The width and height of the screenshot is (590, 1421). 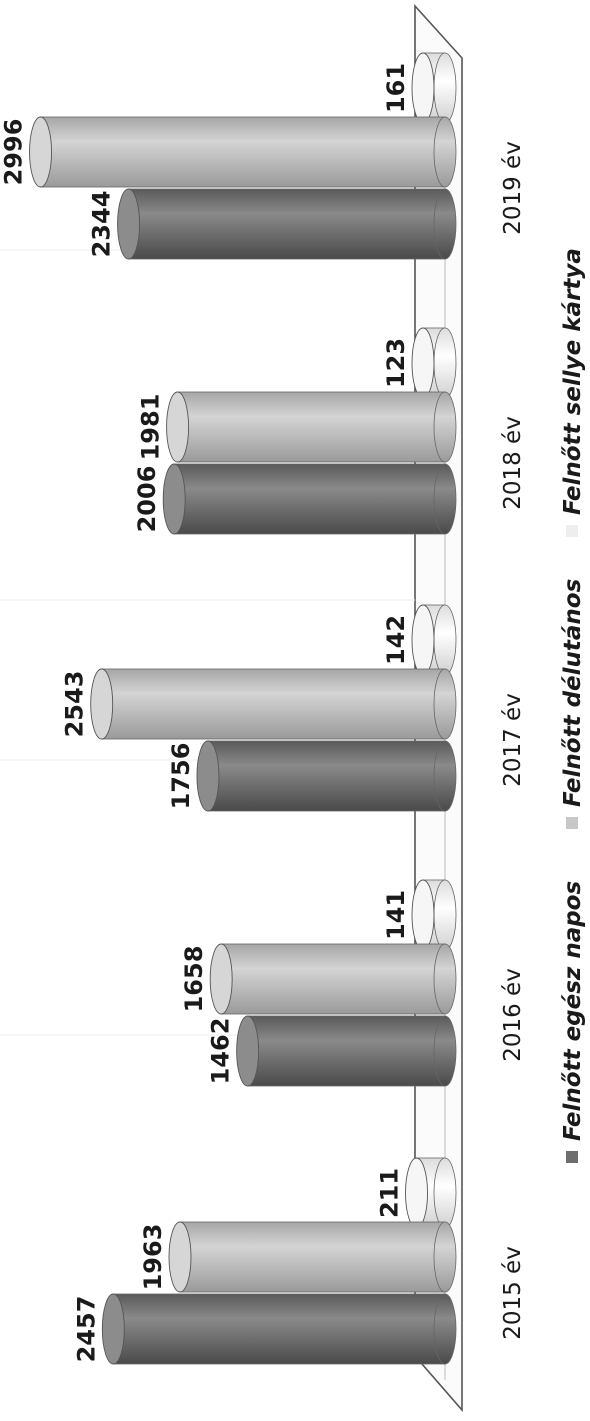 What do you see at coordinates (248, 1051) in the screenshot?
I see `bar-egesz-napos-1-end-cap` at bounding box center [248, 1051].